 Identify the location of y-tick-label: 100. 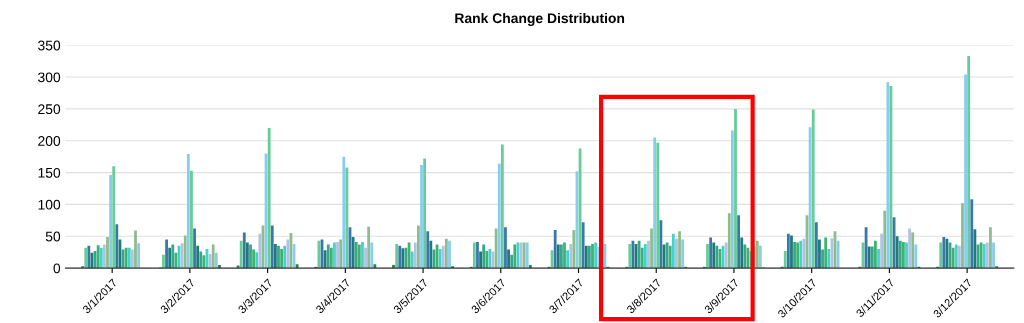
(49, 204).